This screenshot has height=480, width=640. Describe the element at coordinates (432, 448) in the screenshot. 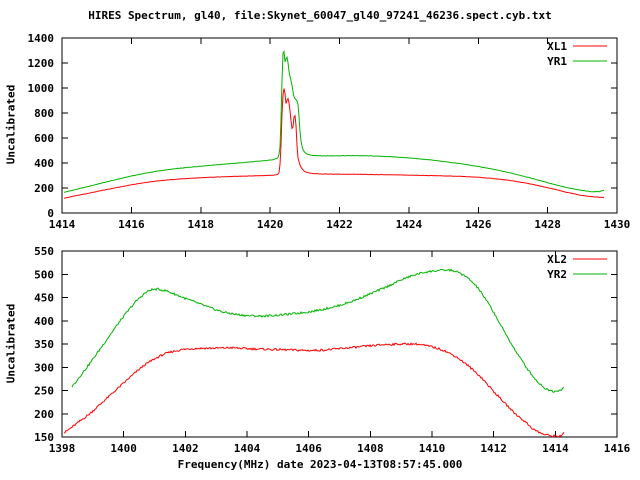

I see `x-tick-label: 1410` at that location.